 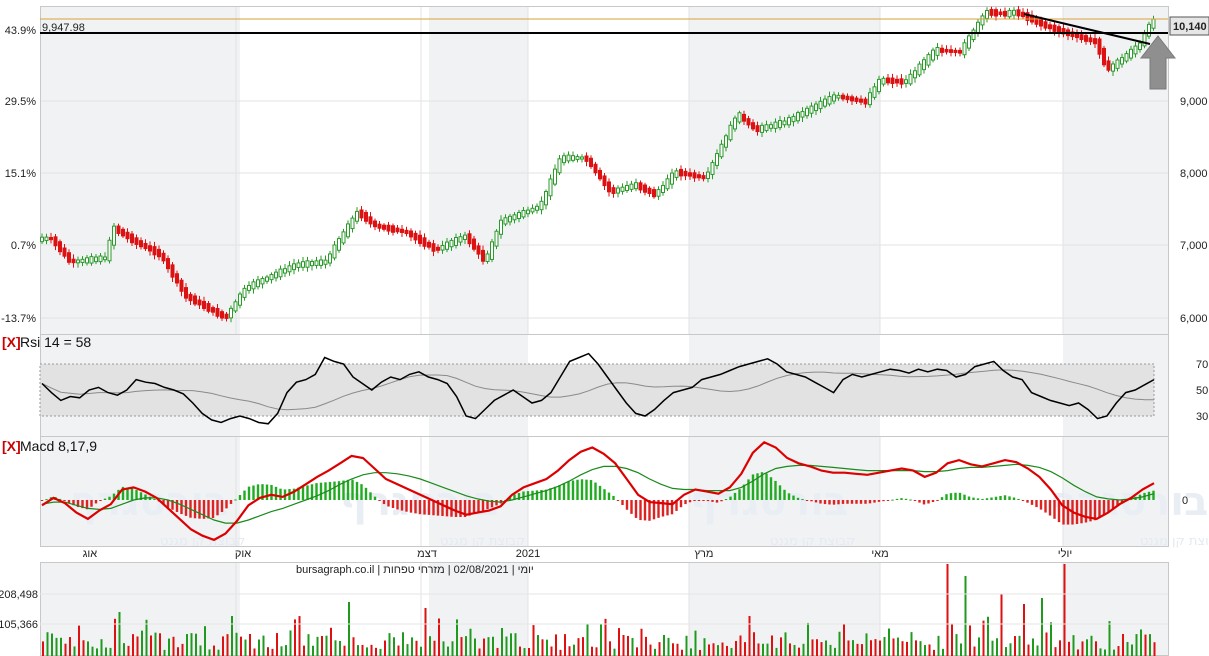 What do you see at coordinates (20, 174) in the screenshot?
I see `percent-tick-label: 15.1%` at bounding box center [20, 174].